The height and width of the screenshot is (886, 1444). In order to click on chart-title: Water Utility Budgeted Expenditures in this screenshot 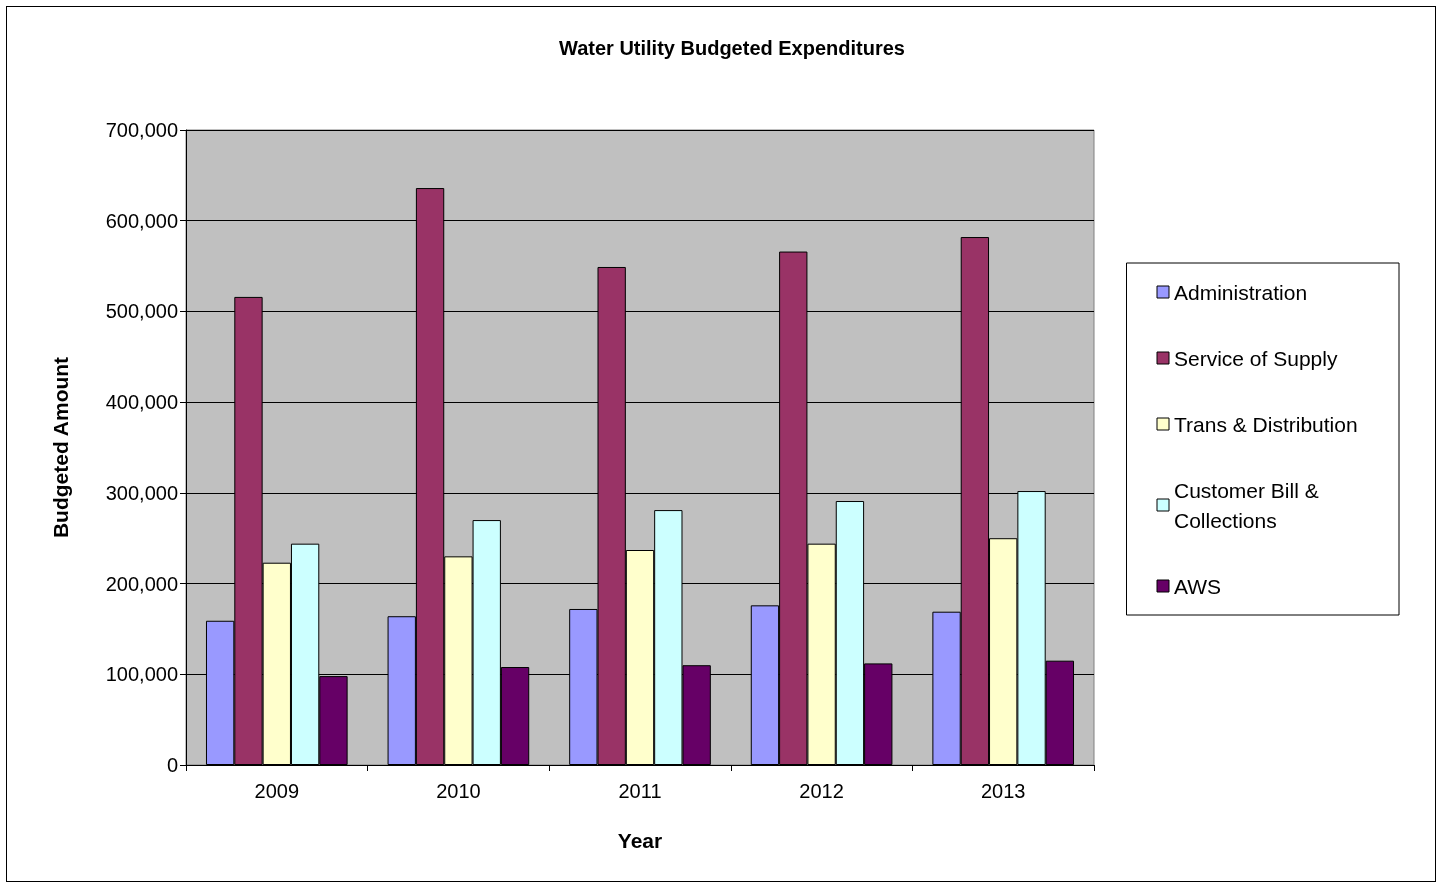, I will do `click(732, 48)`.